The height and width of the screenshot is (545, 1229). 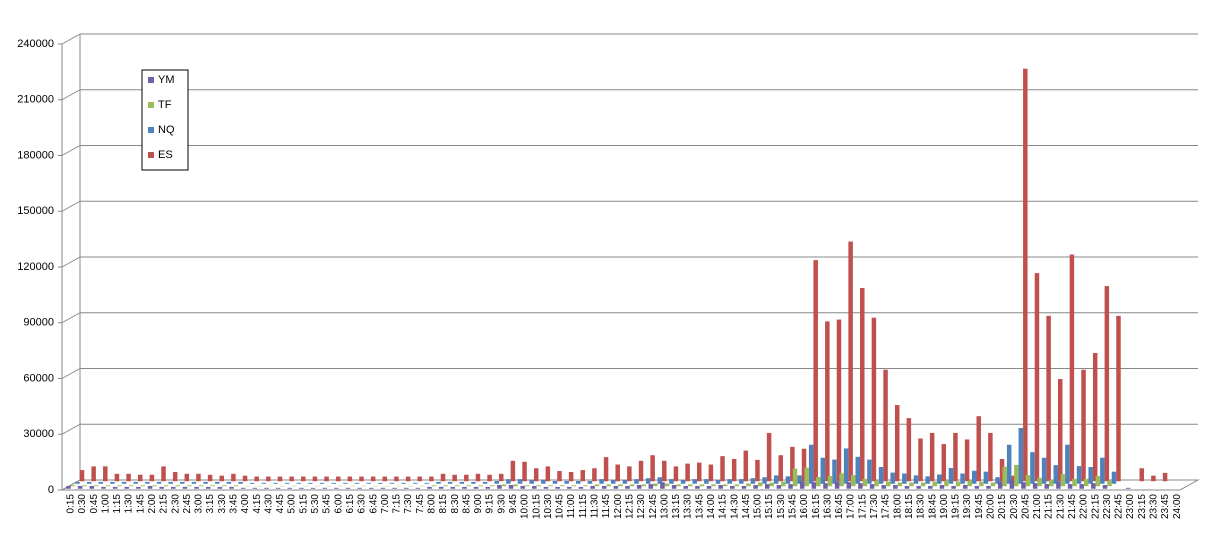 I want to click on x-tick-label: 11:15, so click(x=583, y=506).